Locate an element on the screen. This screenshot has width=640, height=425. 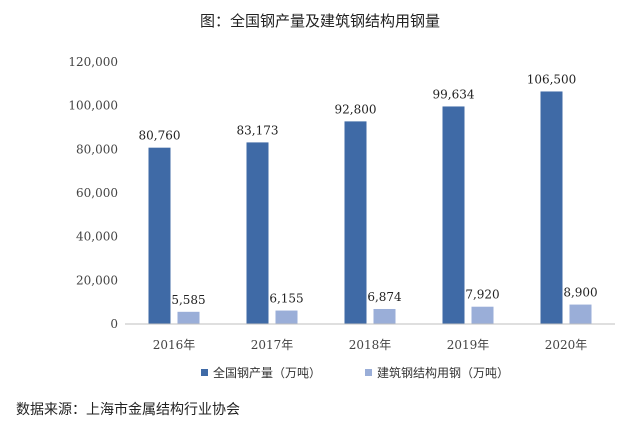
y-axis: 0 20,000 40,000 60,000 80,000 100,000 120,000 is located at coordinates (93, 193).